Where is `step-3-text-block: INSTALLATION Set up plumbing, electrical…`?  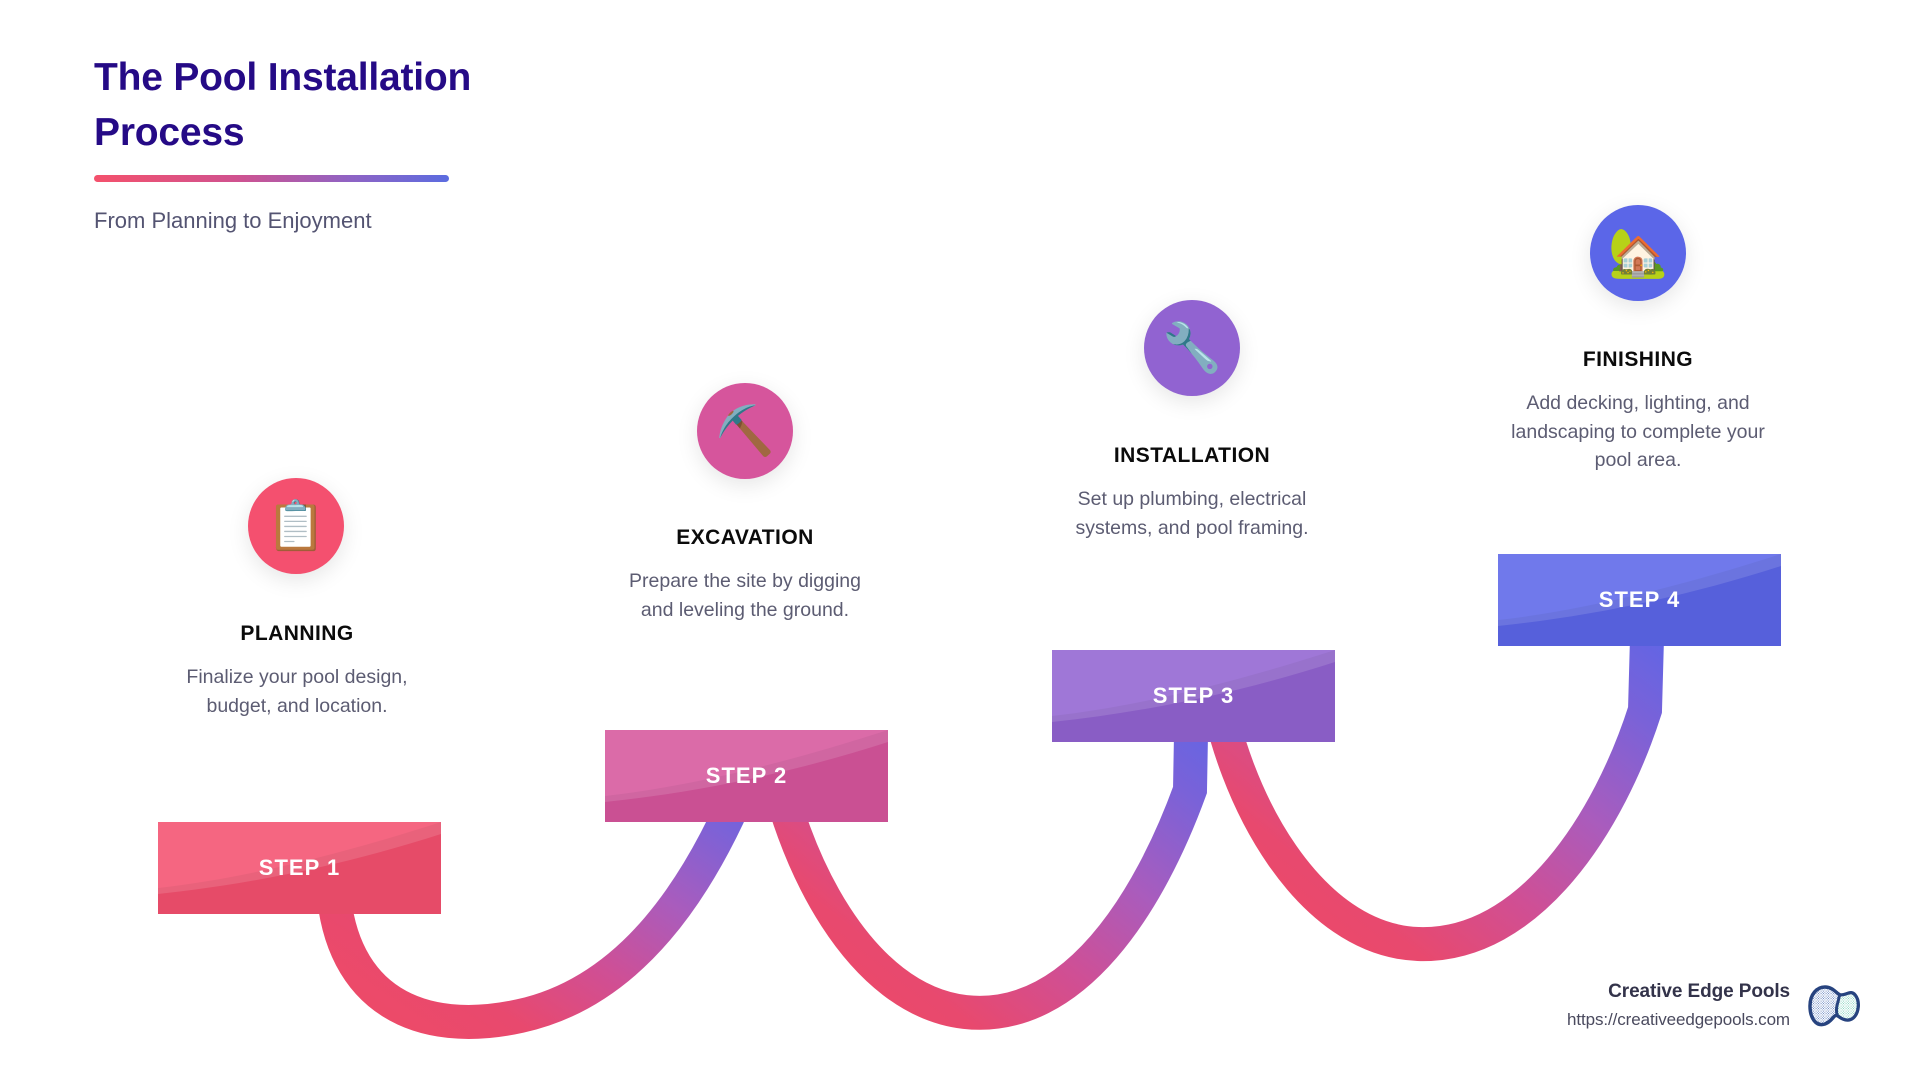 step-3-text-block: INSTALLATION Set up plumbing, electrical… is located at coordinates (1192, 493).